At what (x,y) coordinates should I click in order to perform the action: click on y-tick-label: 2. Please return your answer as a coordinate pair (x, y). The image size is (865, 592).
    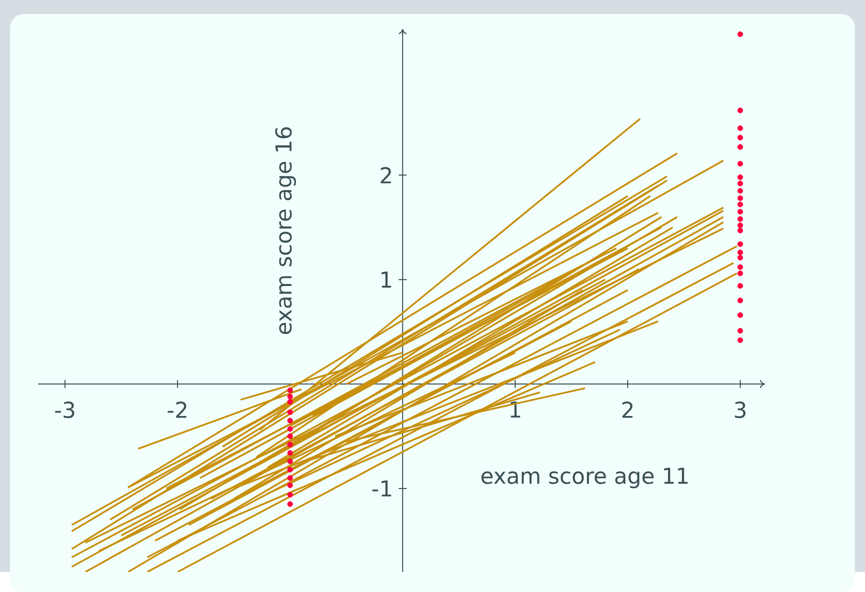
    Looking at the image, I should click on (385, 175).